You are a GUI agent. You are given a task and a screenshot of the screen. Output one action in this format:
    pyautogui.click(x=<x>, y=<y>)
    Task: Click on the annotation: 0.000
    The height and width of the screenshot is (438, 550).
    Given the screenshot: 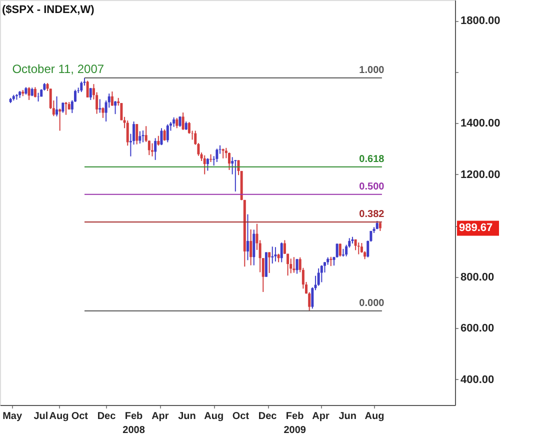 What is the action you would take?
    pyautogui.click(x=372, y=303)
    